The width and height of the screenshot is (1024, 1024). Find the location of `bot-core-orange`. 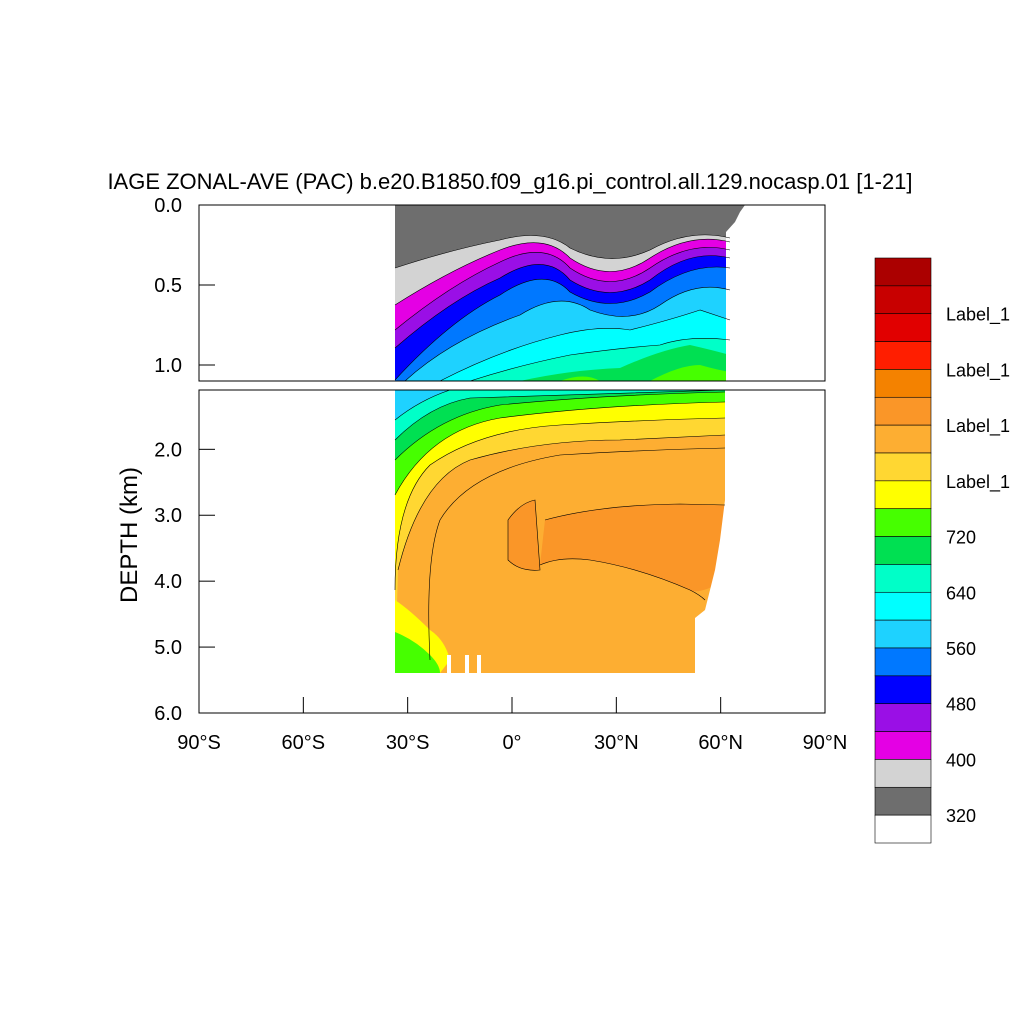

bot-core-orange is located at coordinates (632, 548).